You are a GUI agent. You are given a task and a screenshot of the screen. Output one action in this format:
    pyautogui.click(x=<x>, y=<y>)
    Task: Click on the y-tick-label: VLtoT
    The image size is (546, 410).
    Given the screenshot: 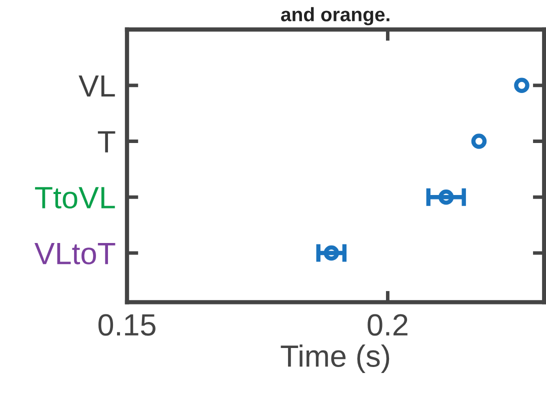 What is the action you would take?
    pyautogui.click(x=75, y=253)
    